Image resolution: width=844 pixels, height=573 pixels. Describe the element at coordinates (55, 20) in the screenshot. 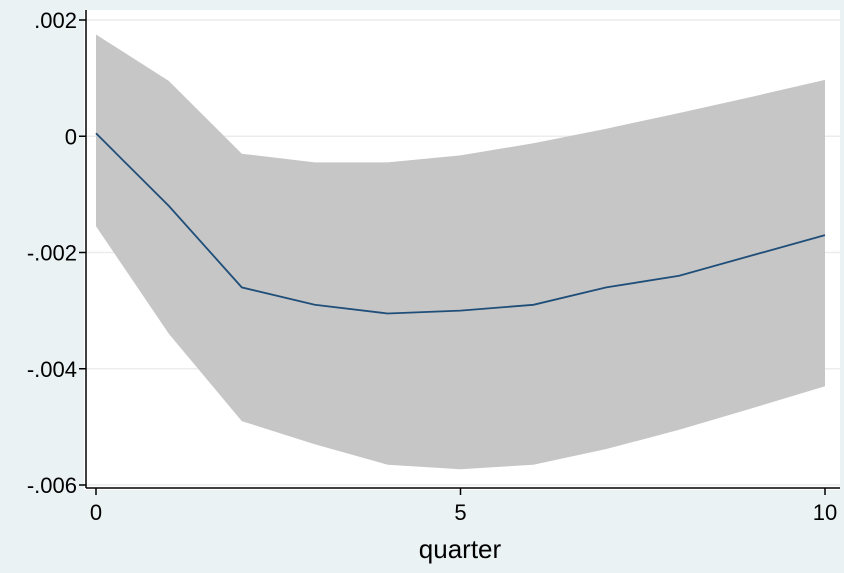

I see `y-tick-label: .002` at that location.